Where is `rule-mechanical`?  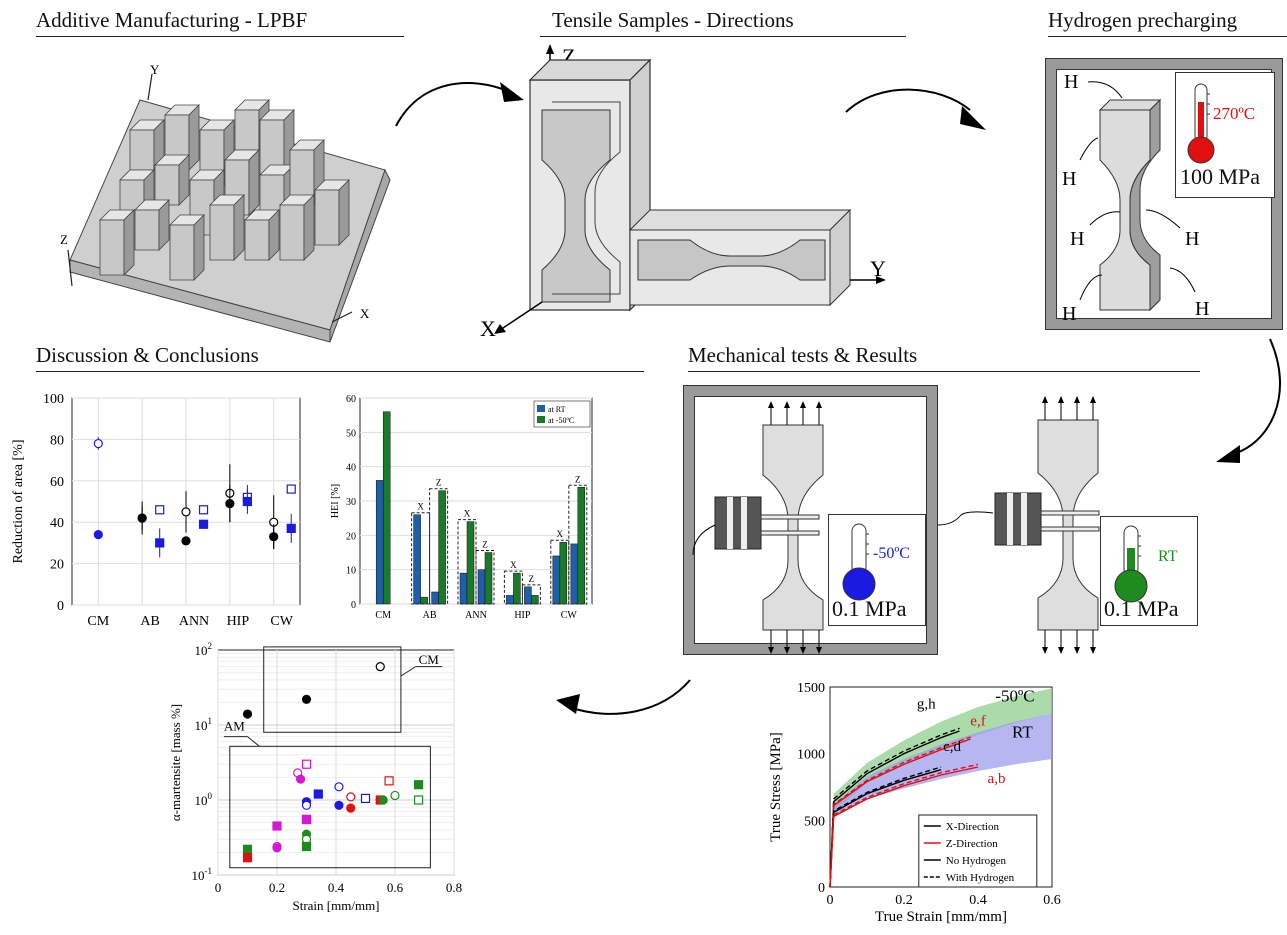
rule-mechanical is located at coordinates (944, 371).